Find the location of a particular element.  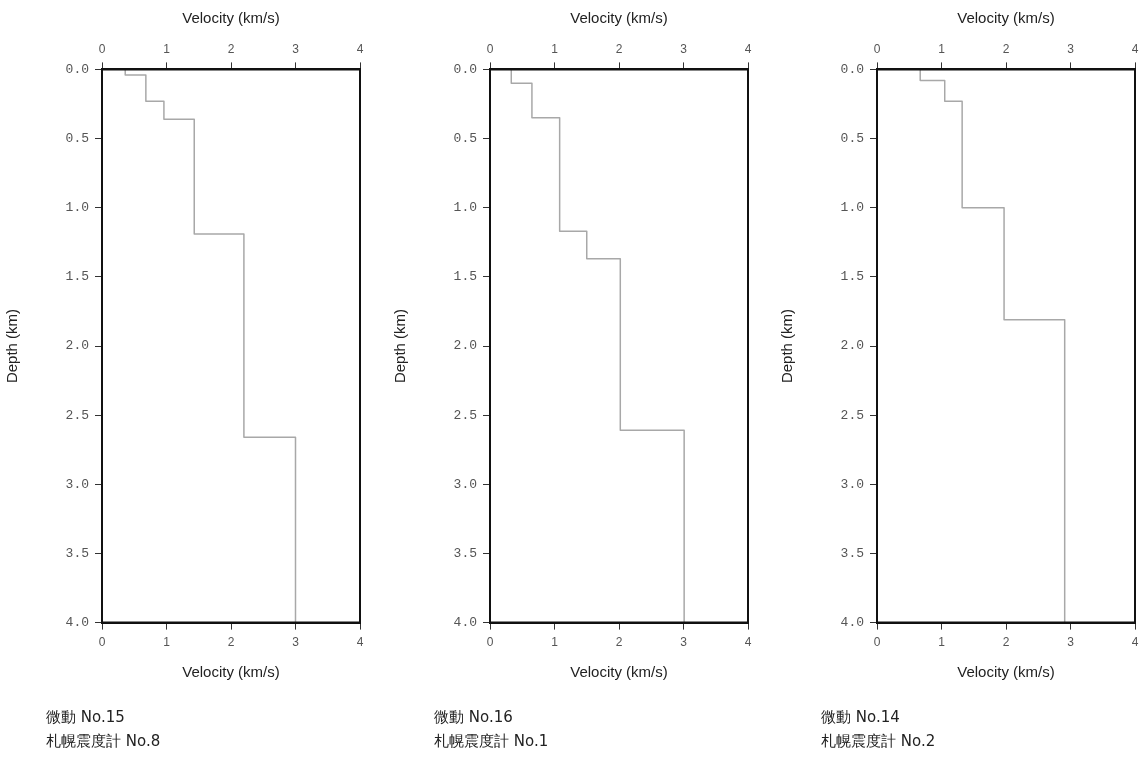

text: 札幌震度計 No.8 is located at coordinates (103, 741).